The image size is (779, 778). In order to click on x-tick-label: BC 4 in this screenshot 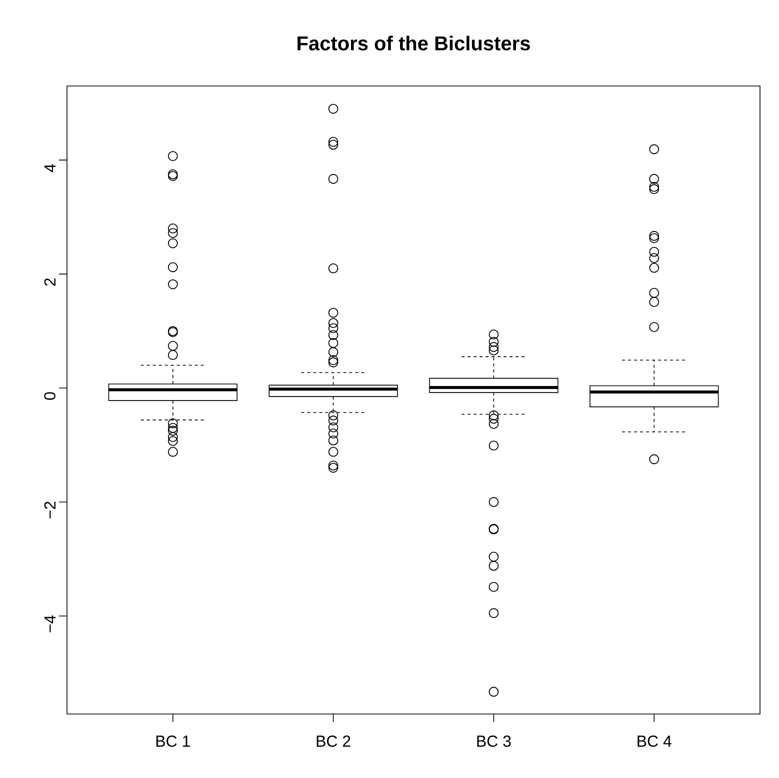, I will do `click(655, 741)`.